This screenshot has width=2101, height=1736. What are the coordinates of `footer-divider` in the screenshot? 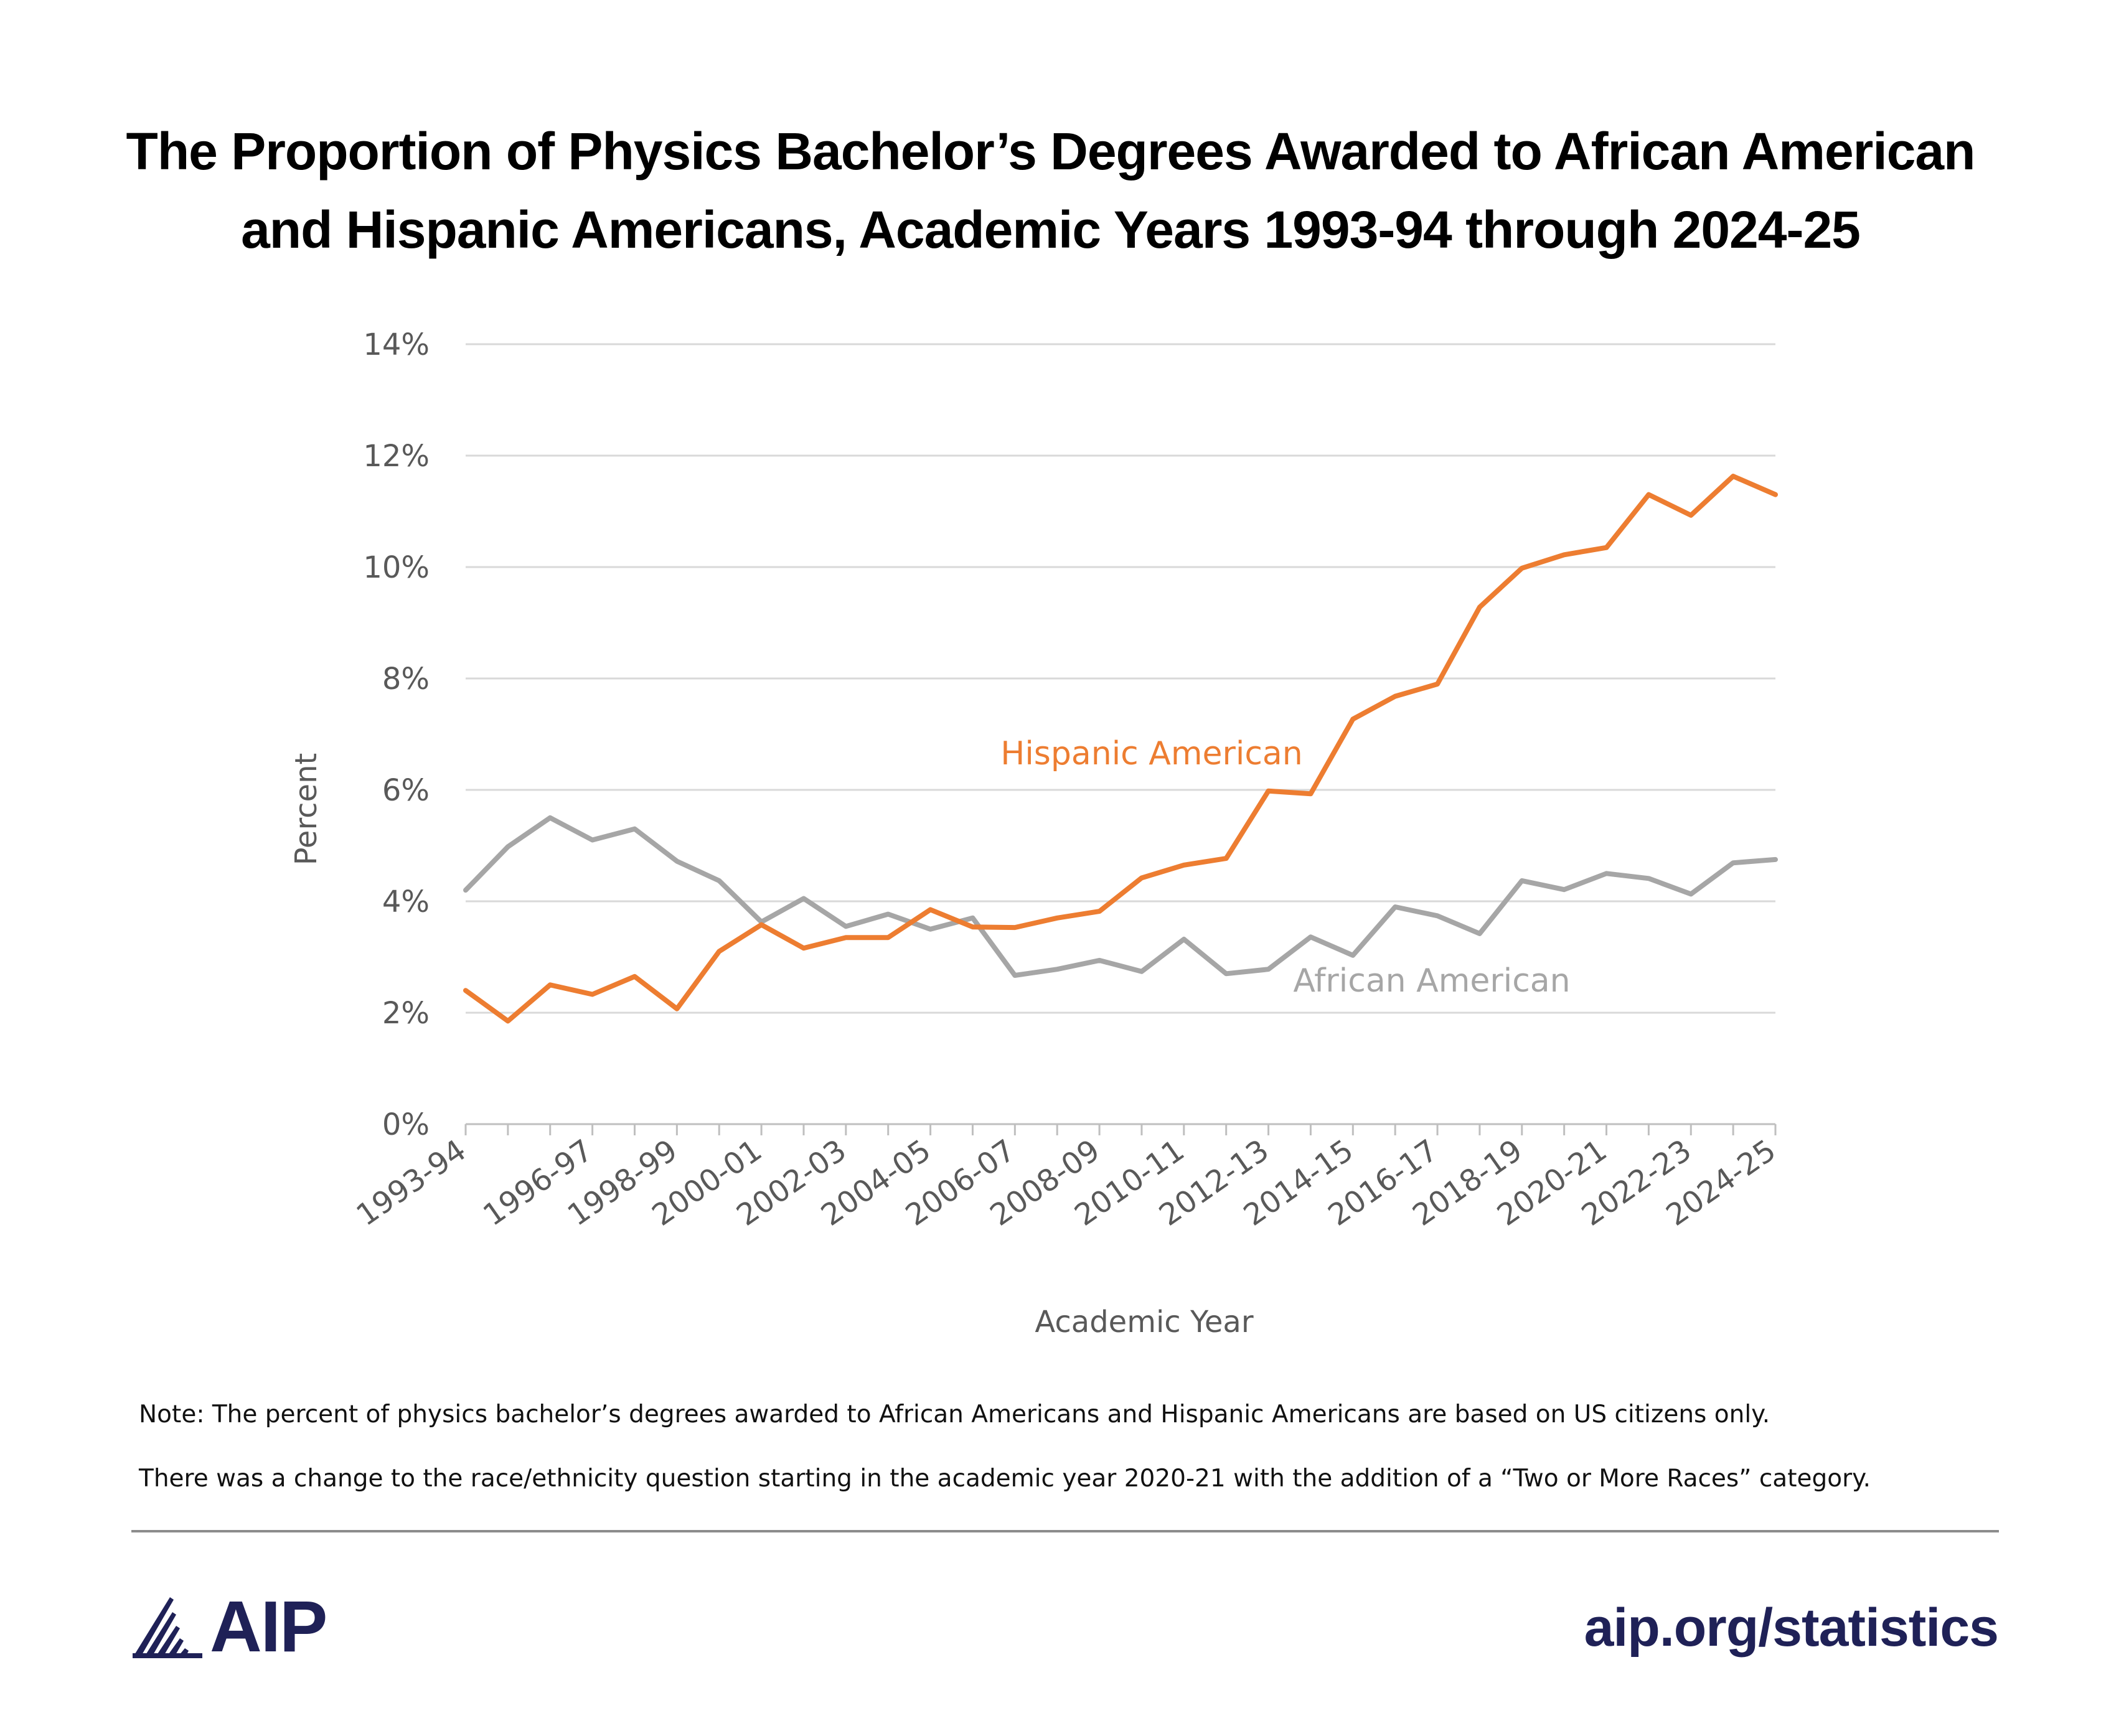 It's located at (1065, 1531).